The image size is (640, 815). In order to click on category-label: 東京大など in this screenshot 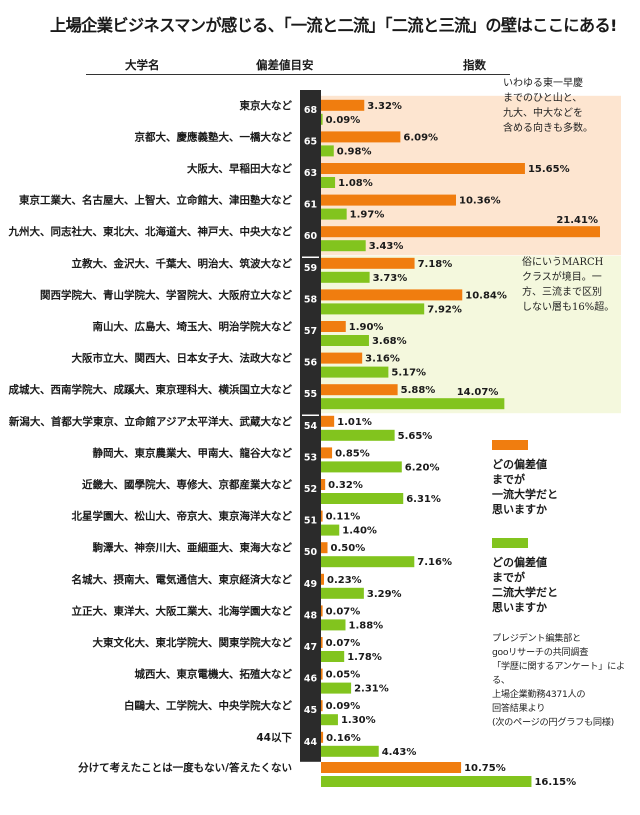, I will do `click(266, 105)`.